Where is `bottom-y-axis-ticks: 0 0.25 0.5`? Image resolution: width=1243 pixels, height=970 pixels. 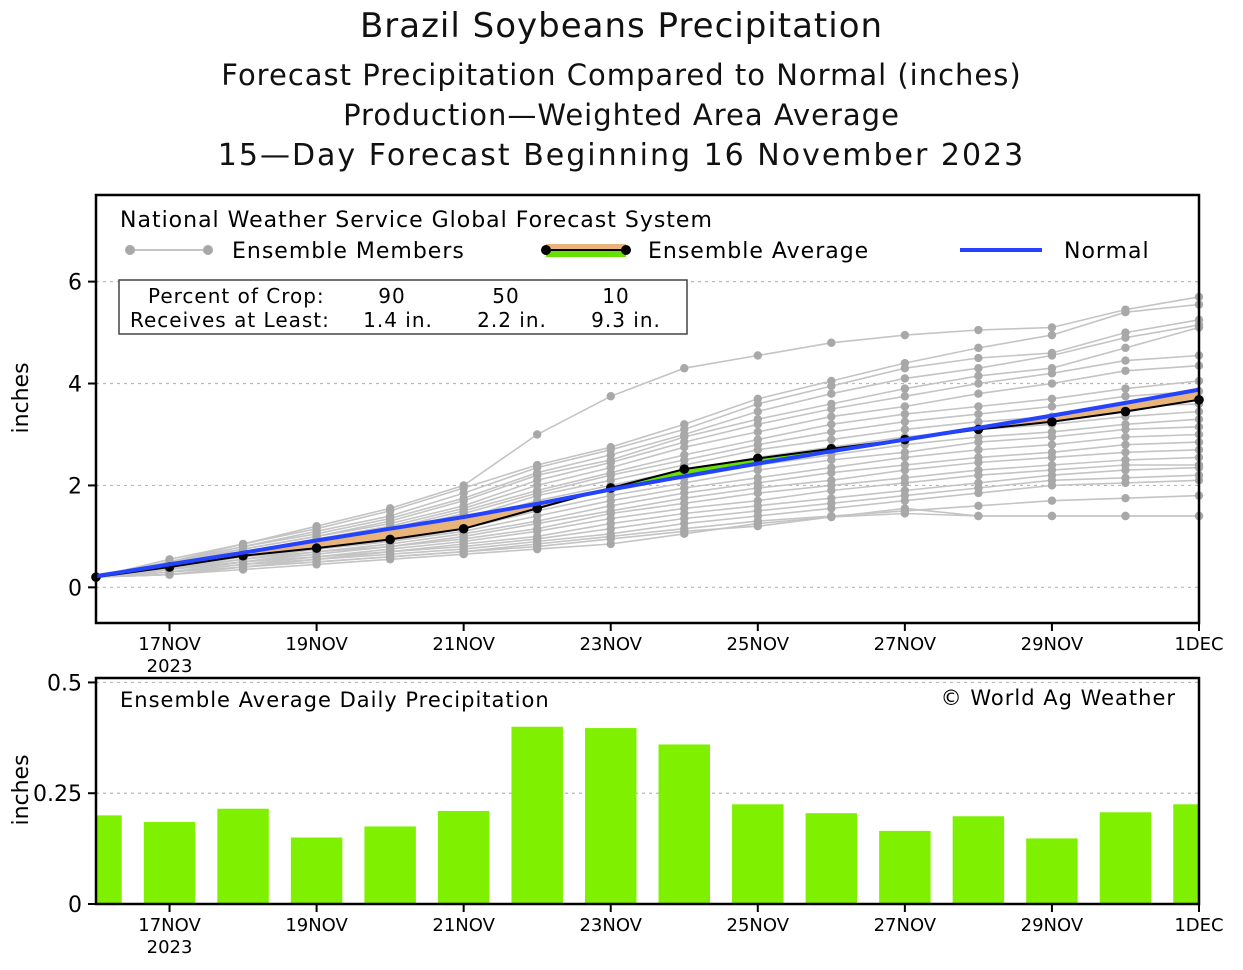
bottom-y-axis-ticks: 0 0.25 0.5 is located at coordinates (64, 794).